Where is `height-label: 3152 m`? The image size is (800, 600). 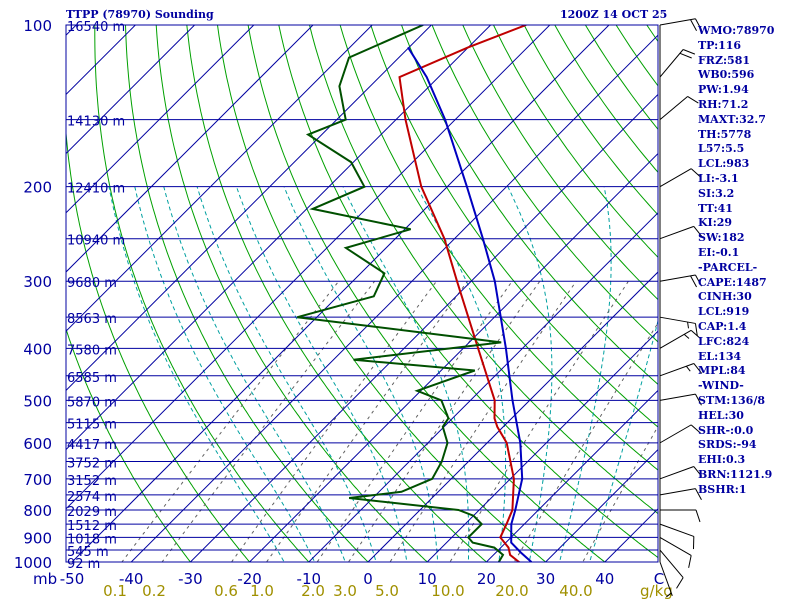 height-label: 3152 m is located at coordinates (92, 481).